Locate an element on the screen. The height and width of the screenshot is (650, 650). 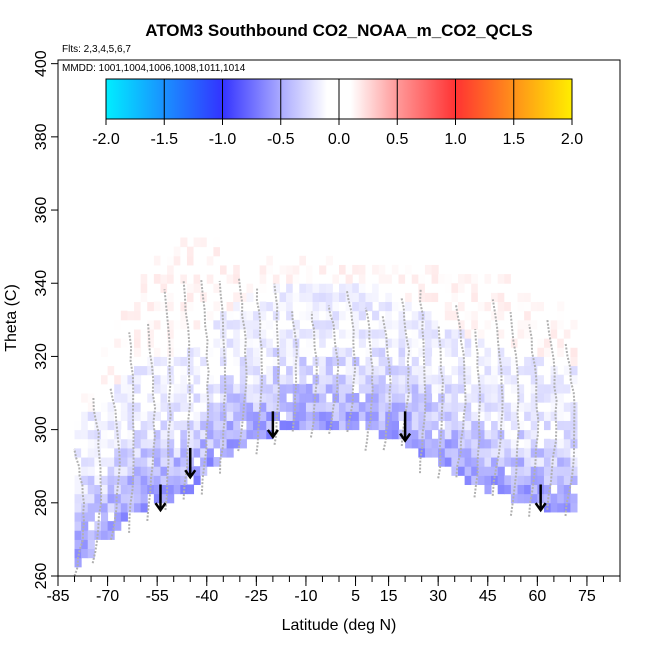
colorbar-tick-label: 1.5 is located at coordinates (514, 139).